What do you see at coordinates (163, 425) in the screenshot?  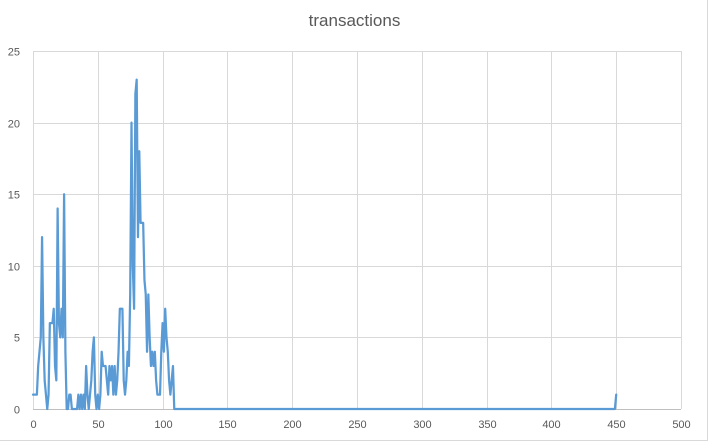 I see `x-tick-label: 100` at bounding box center [163, 425].